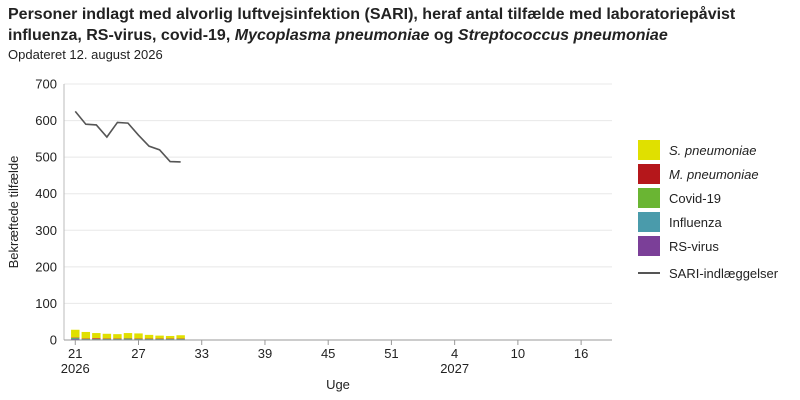 The width and height of the screenshot is (800, 400). What do you see at coordinates (581, 353) in the screenshot?
I see `x-tick-label: 16` at bounding box center [581, 353].